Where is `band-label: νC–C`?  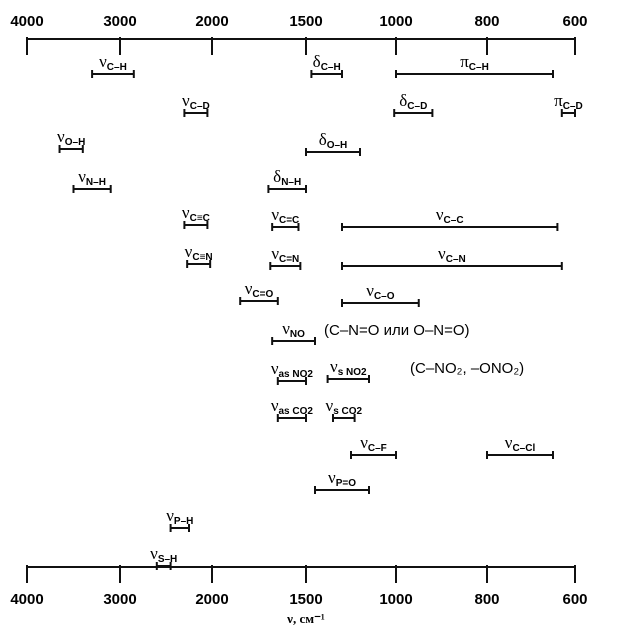
band-label: νC–C is located at coordinates (450, 215).